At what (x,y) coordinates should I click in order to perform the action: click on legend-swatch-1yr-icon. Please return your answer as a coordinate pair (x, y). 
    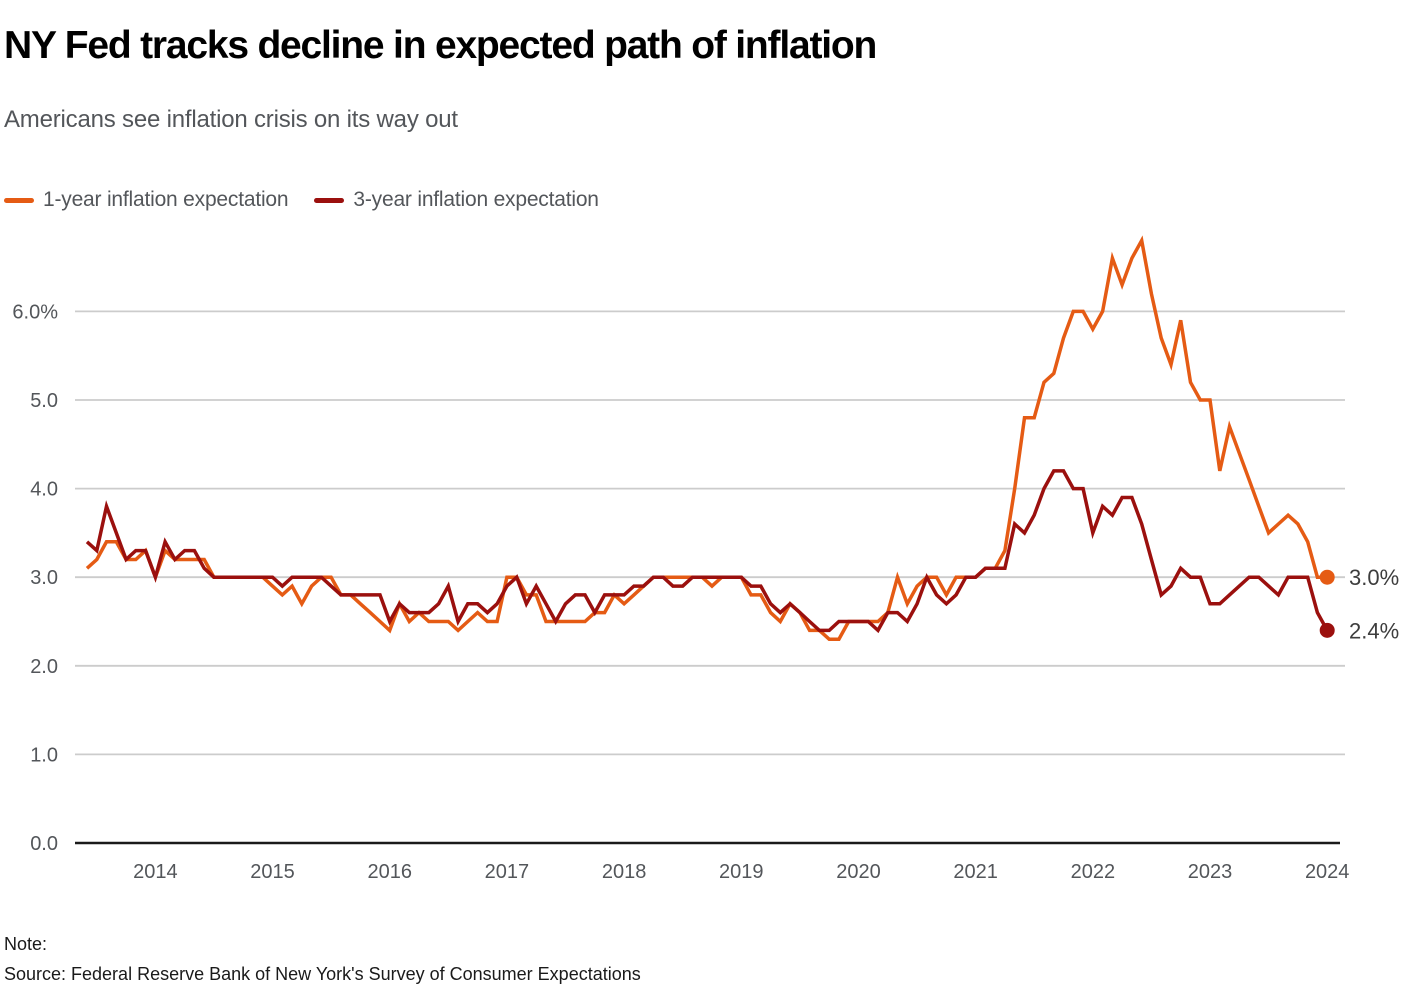
    Looking at the image, I should click on (19, 200).